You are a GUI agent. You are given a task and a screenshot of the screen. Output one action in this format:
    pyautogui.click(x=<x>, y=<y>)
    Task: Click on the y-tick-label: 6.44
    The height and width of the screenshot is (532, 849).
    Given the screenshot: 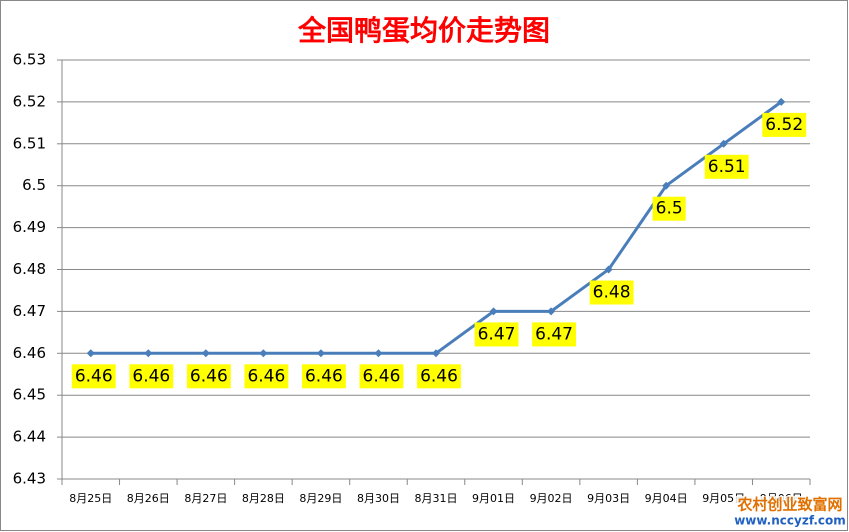 What is the action you would take?
    pyautogui.click(x=29, y=437)
    